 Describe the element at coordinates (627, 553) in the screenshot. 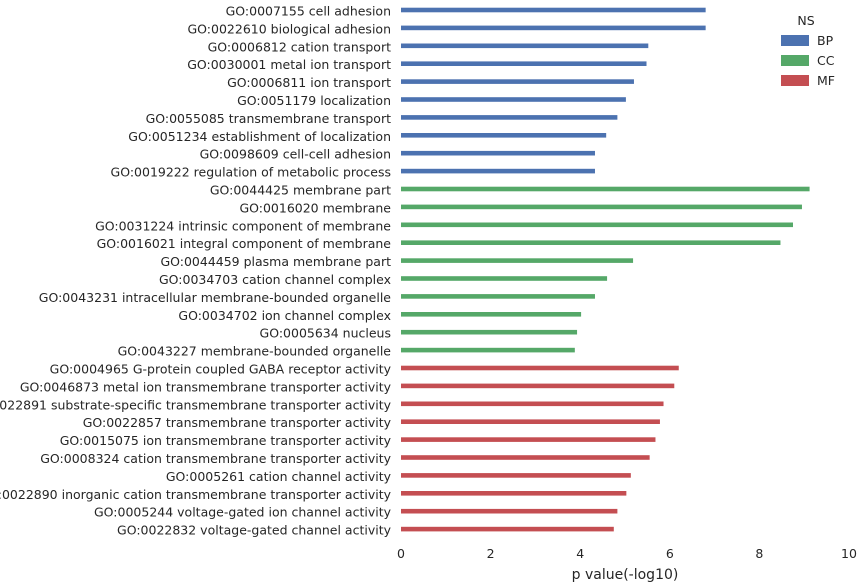

I see `x-axis-ticks: 0 2 4 6 8 10` at that location.